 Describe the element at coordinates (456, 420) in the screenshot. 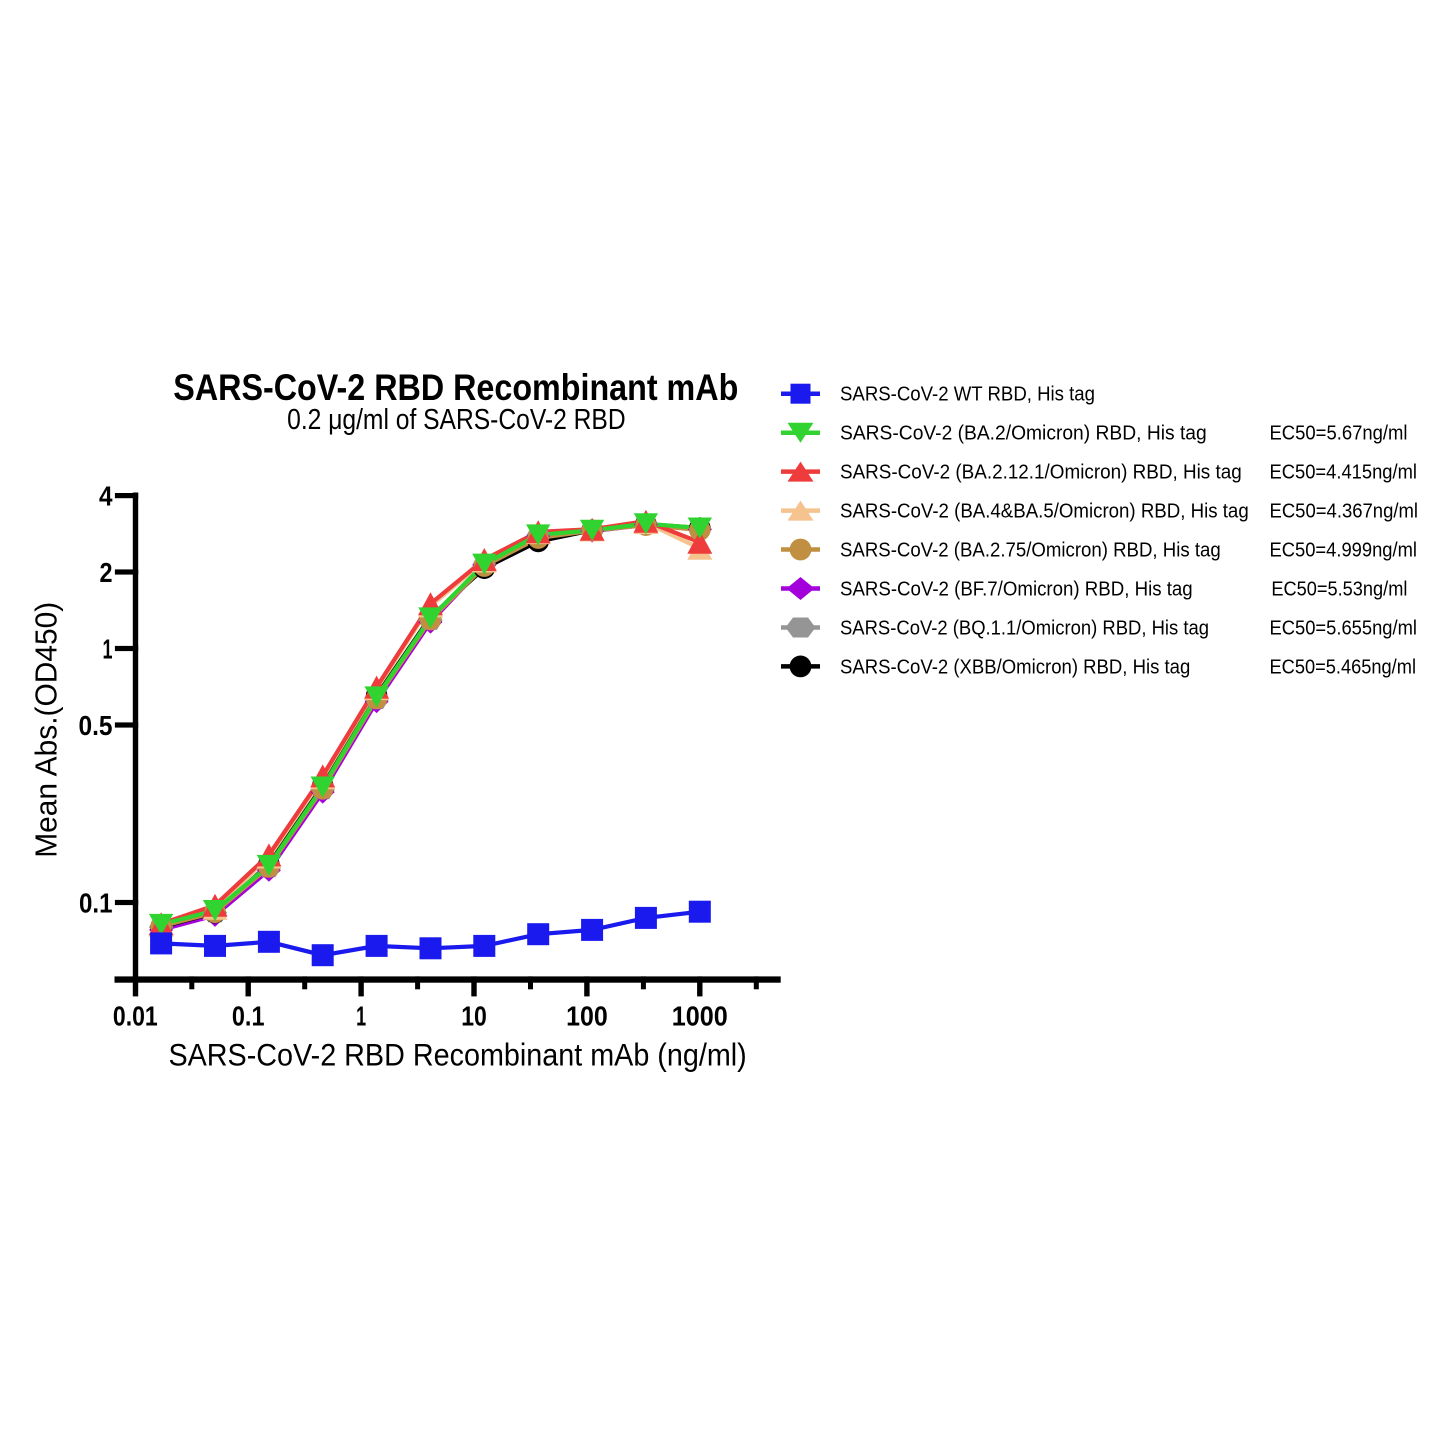

I see `svg-text: 0.2 μg/ml of SARS-CoV-2 RBD` at that location.